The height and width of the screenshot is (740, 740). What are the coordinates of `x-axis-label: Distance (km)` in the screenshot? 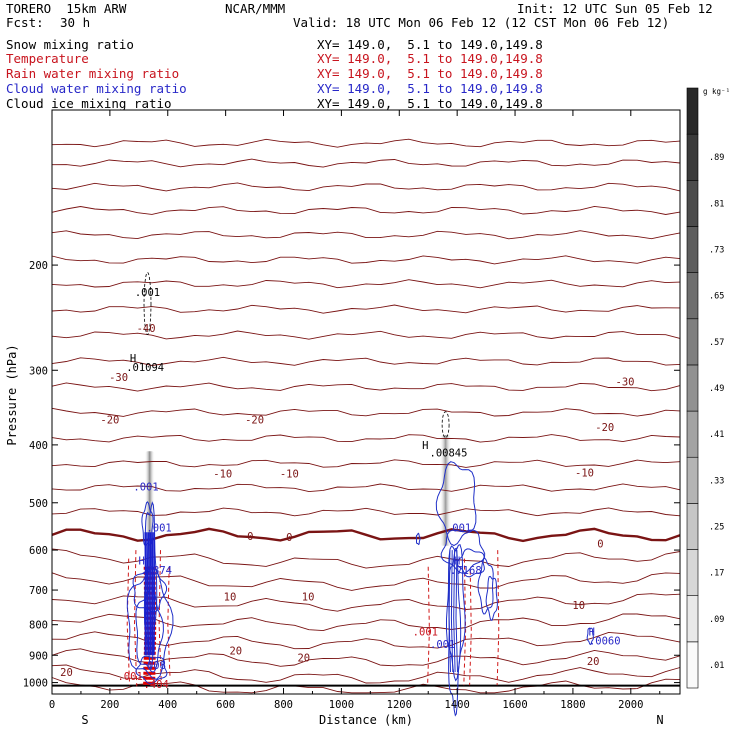 It's located at (366, 720).